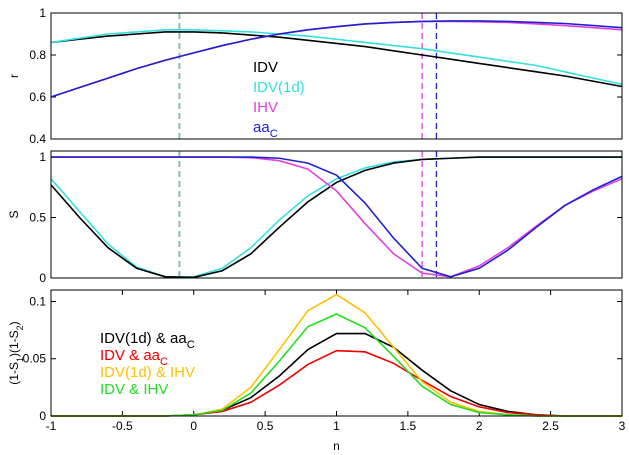 Image resolution: width=629 pixels, height=455 pixels. Describe the element at coordinates (279, 87) in the screenshot. I see `legend-entry: IDV(1d)` at that location.